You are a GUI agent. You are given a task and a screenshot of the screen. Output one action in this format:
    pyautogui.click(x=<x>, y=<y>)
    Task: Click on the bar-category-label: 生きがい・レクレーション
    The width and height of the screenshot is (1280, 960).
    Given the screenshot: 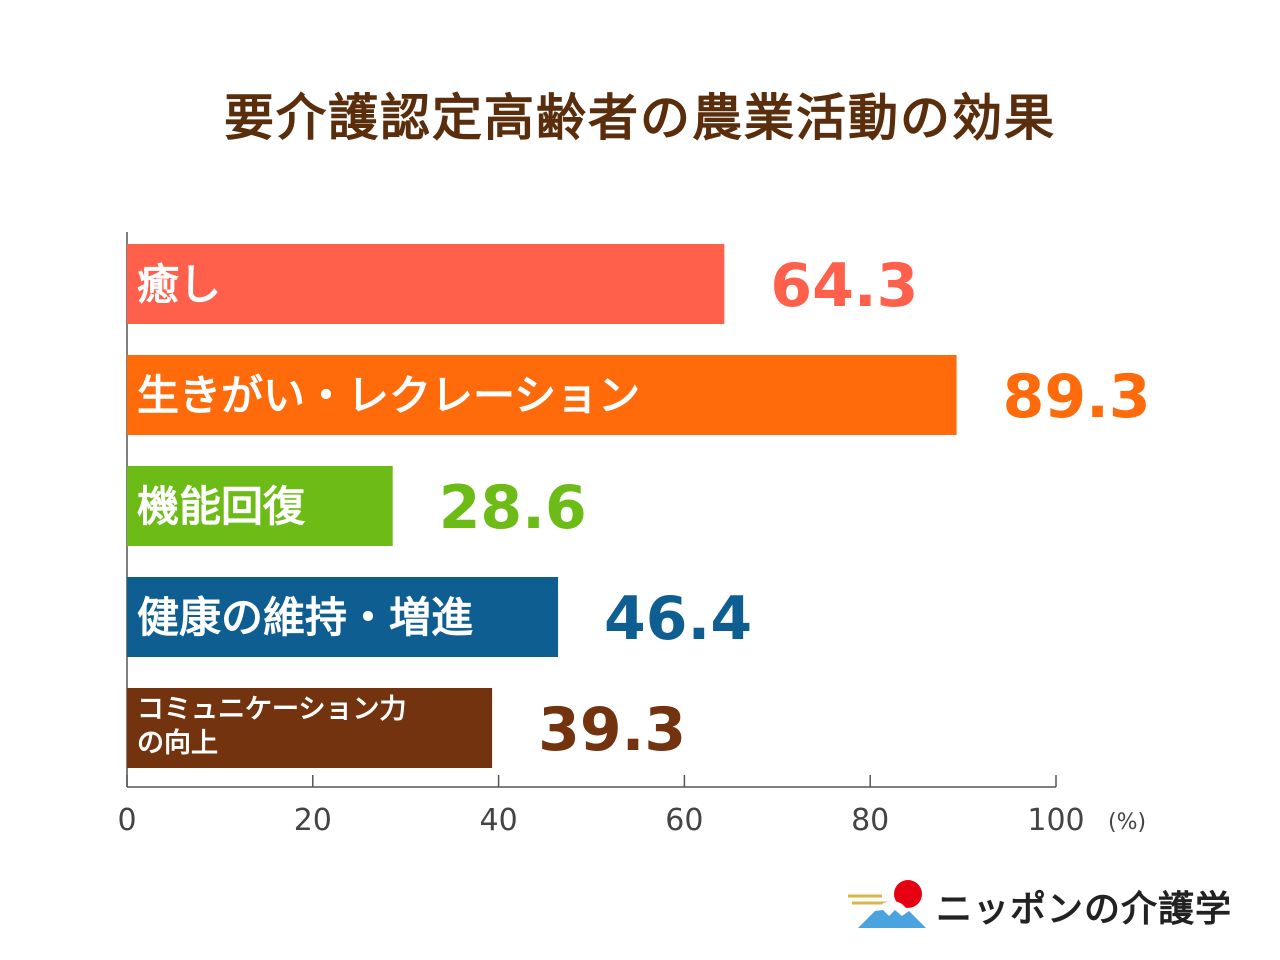 What is the action you would take?
    pyautogui.click(x=388, y=395)
    